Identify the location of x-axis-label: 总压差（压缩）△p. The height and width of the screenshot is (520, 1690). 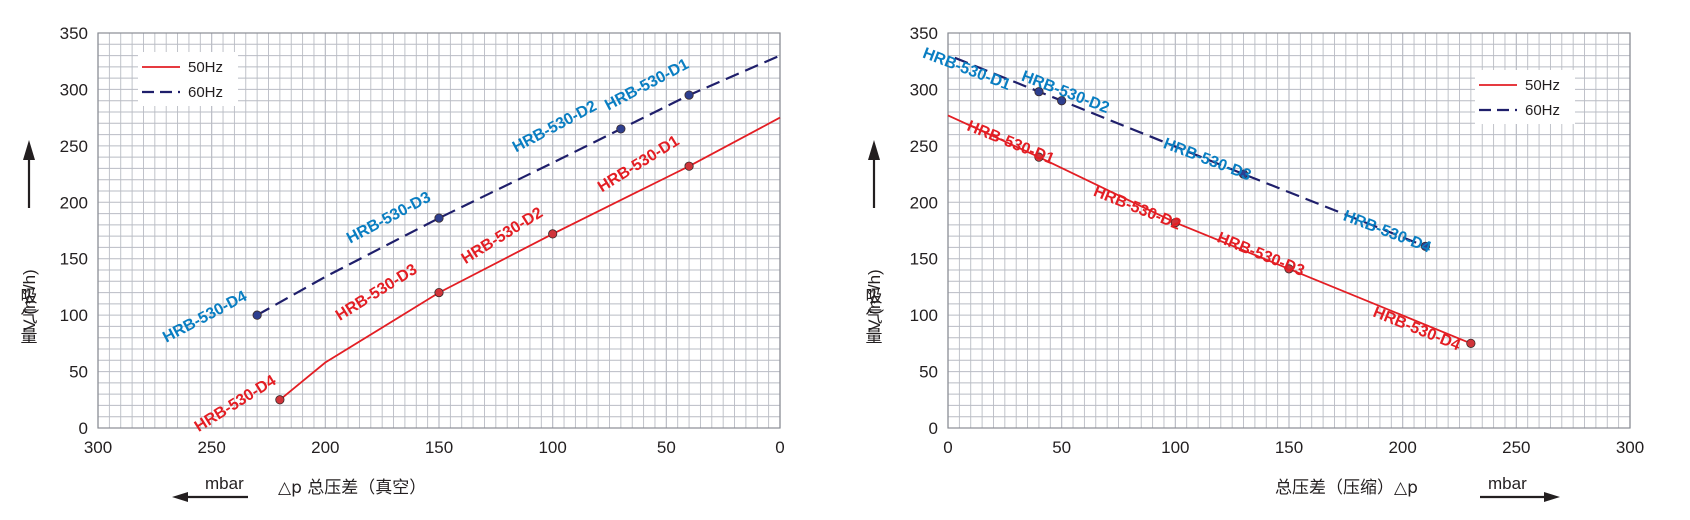
(1346, 488).